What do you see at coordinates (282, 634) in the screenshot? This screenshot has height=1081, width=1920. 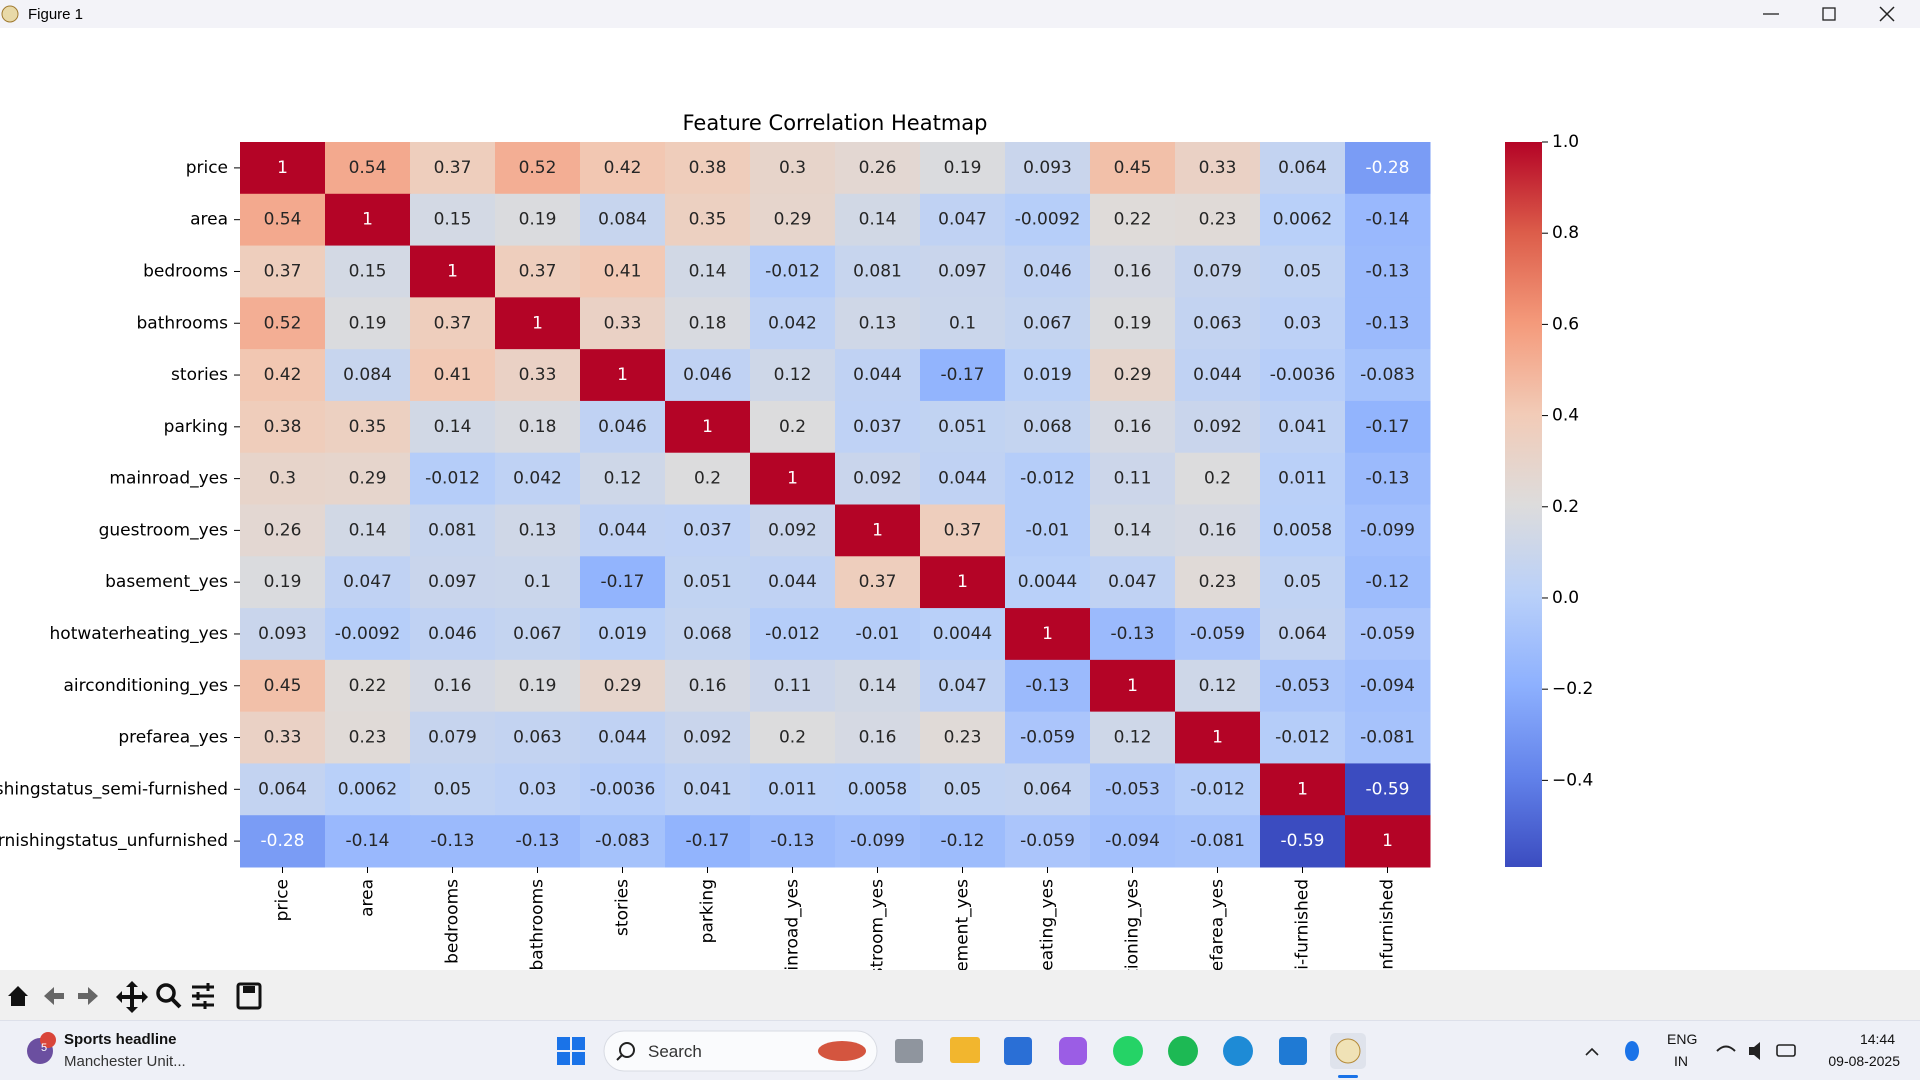 I see `cell-label: 0.093` at bounding box center [282, 634].